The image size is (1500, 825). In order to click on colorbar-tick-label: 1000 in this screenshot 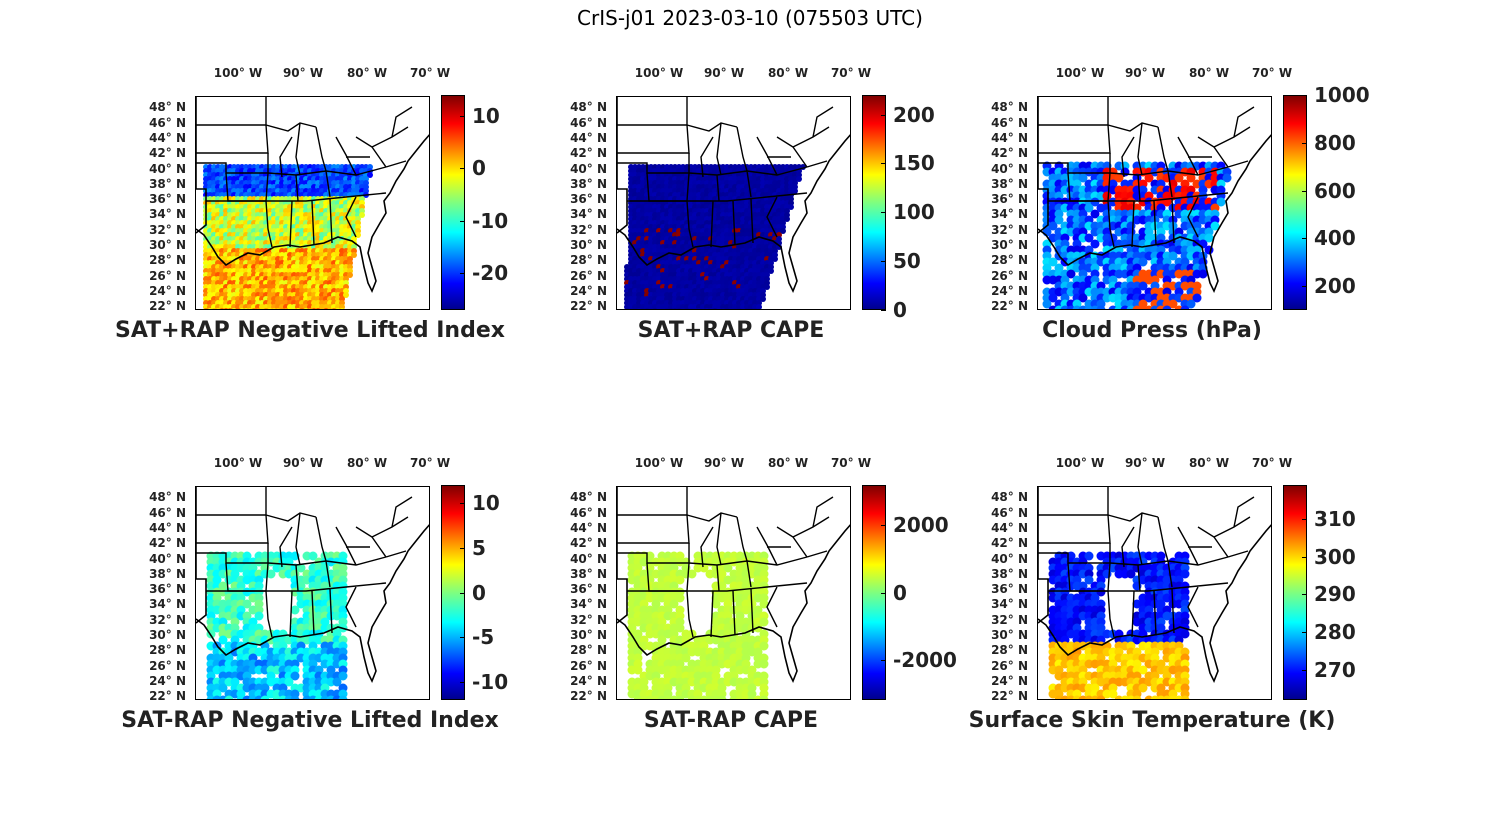, I will do `click(1342, 95)`.